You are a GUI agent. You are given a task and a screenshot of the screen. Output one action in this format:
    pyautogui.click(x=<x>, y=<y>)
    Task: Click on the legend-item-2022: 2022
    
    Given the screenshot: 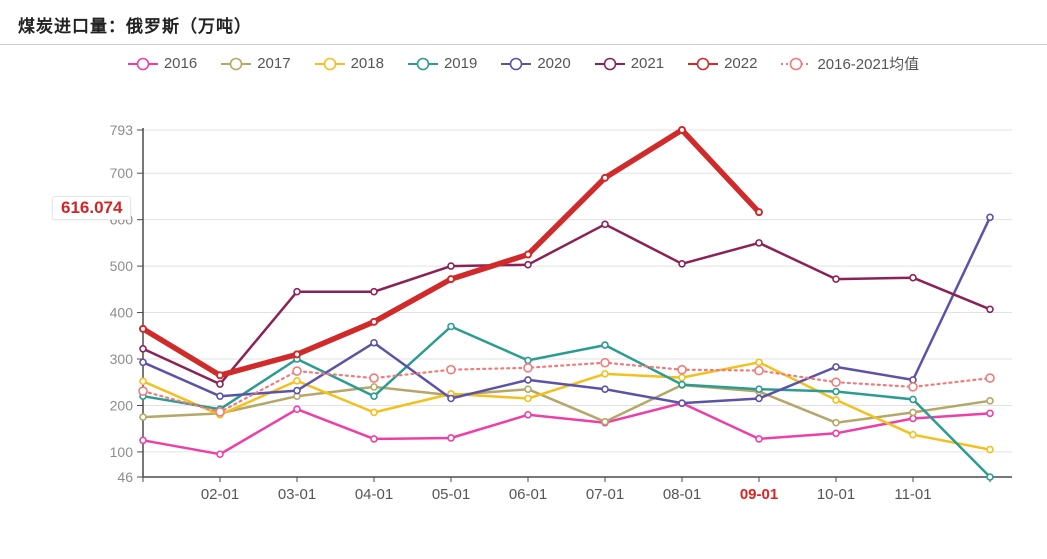 What is the action you would take?
    pyautogui.click(x=722, y=63)
    